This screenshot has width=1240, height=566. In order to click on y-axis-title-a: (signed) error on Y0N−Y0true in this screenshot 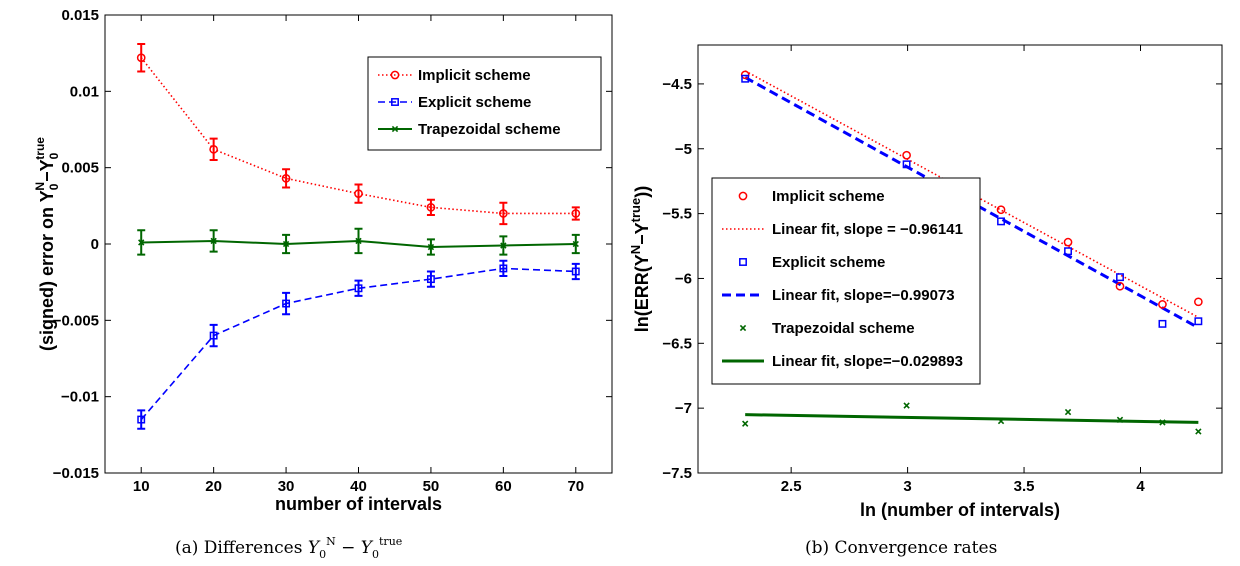, I will do `click(47, 244)`.